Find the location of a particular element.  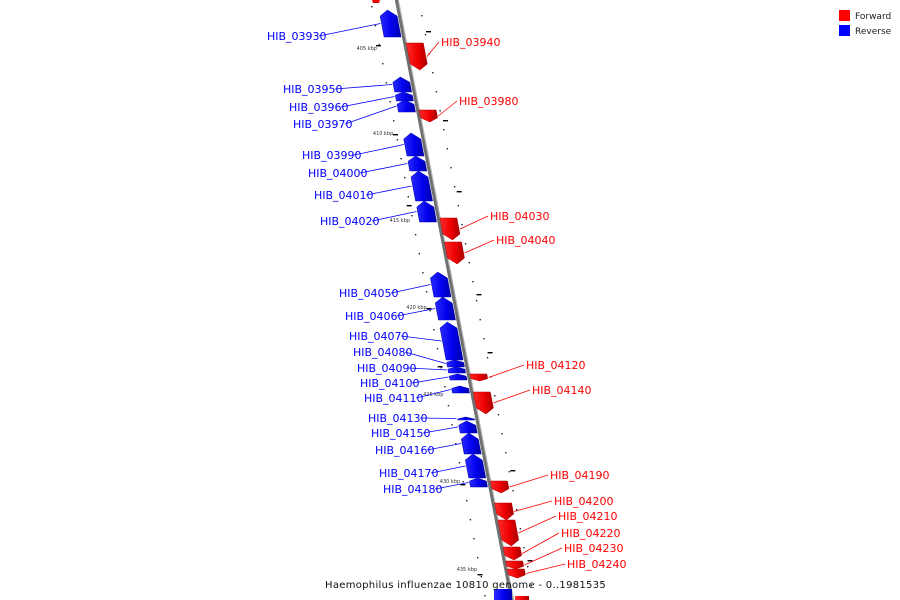

major-tick is located at coordinates (440, 367).